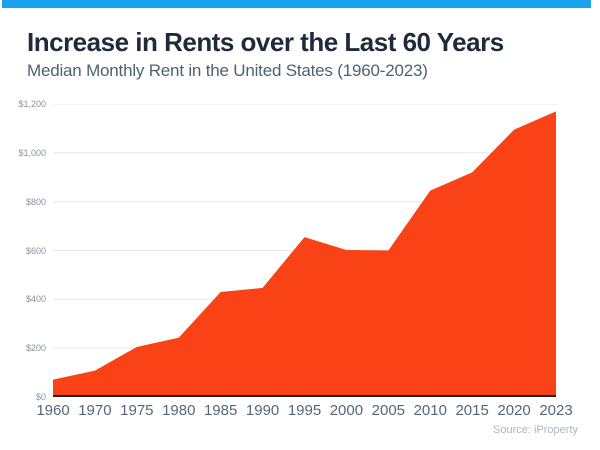  Describe the element at coordinates (137, 410) in the screenshot. I see `x-axis-tick-label: 1975` at that location.